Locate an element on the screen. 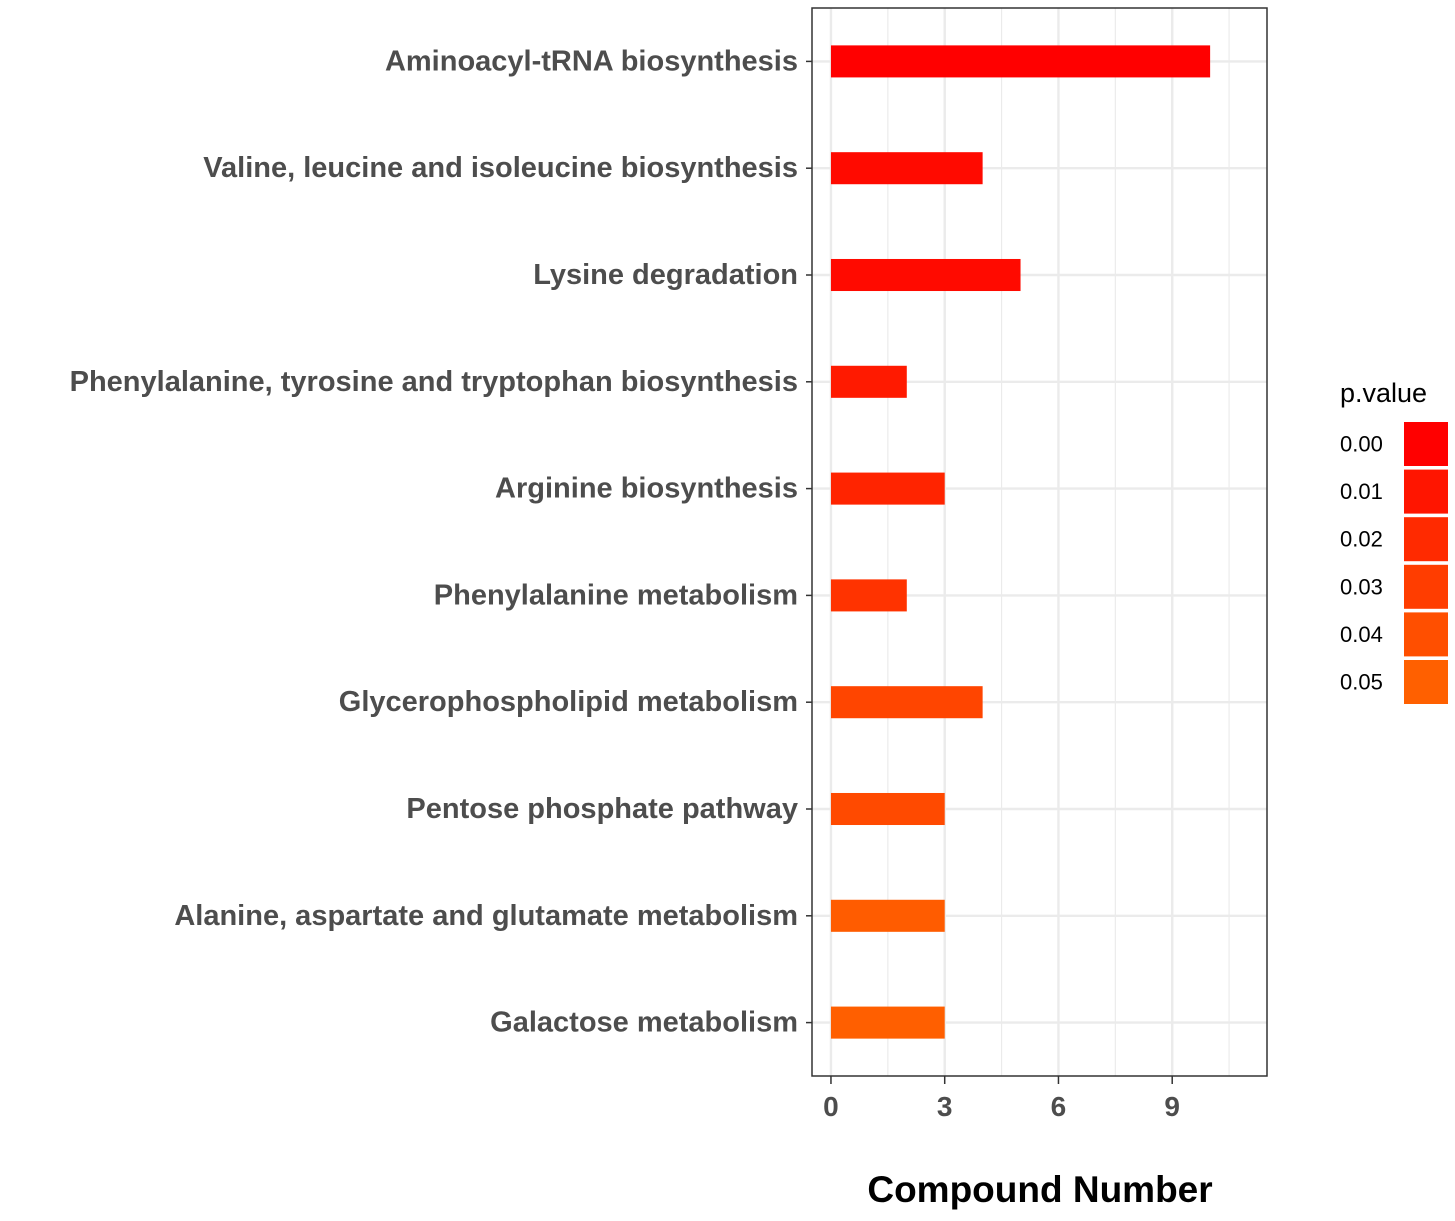  category-label: Phenylalanine metabolism is located at coordinates (616, 595).